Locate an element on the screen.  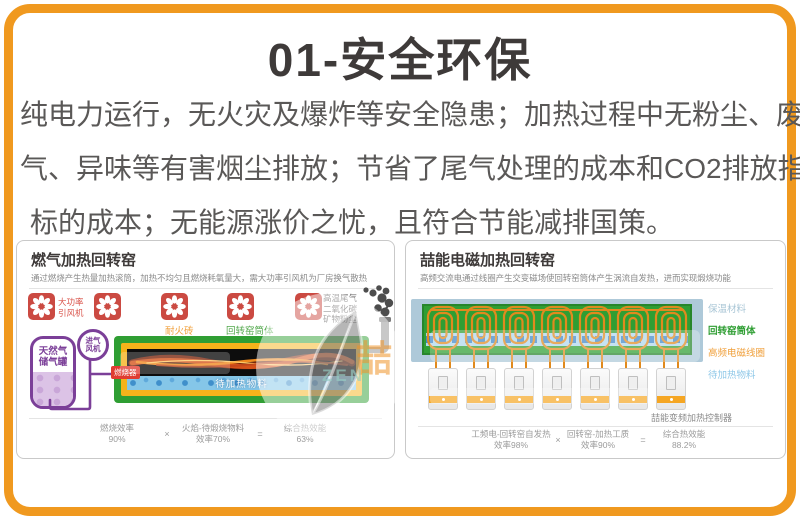
gas-kiln-diagram: 待加热物料 is located at coordinates (241, 369).